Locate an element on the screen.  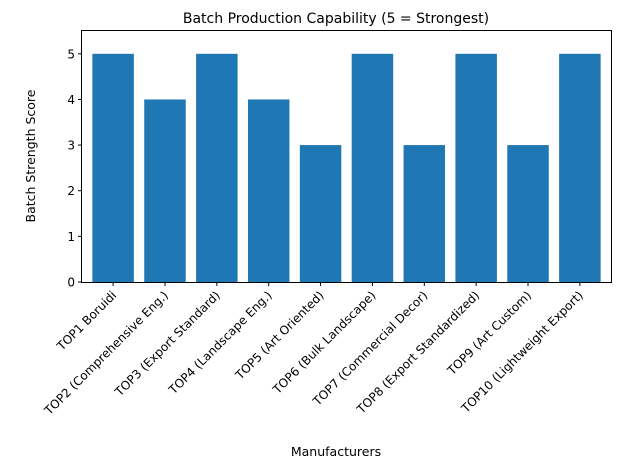
y-tick-label: 3 is located at coordinates (71, 146).